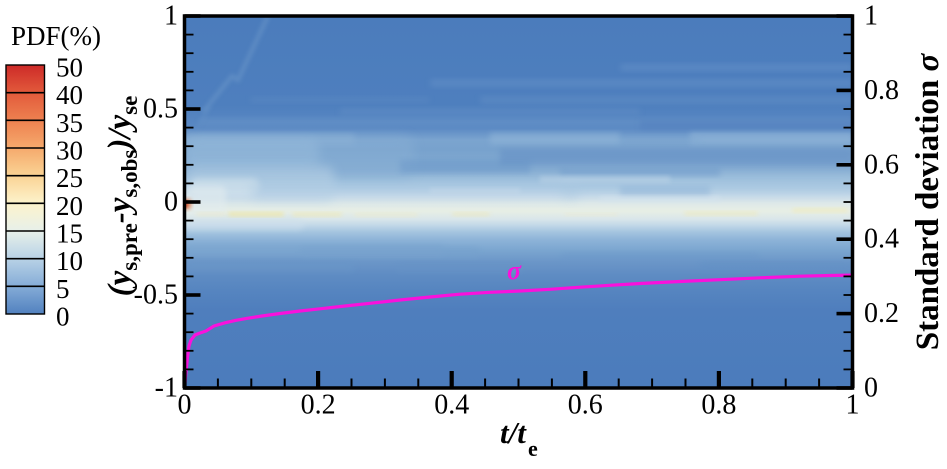 This screenshot has width=947, height=469. What do you see at coordinates (166, 388) in the screenshot?
I see `svg-text: -1` at bounding box center [166, 388].